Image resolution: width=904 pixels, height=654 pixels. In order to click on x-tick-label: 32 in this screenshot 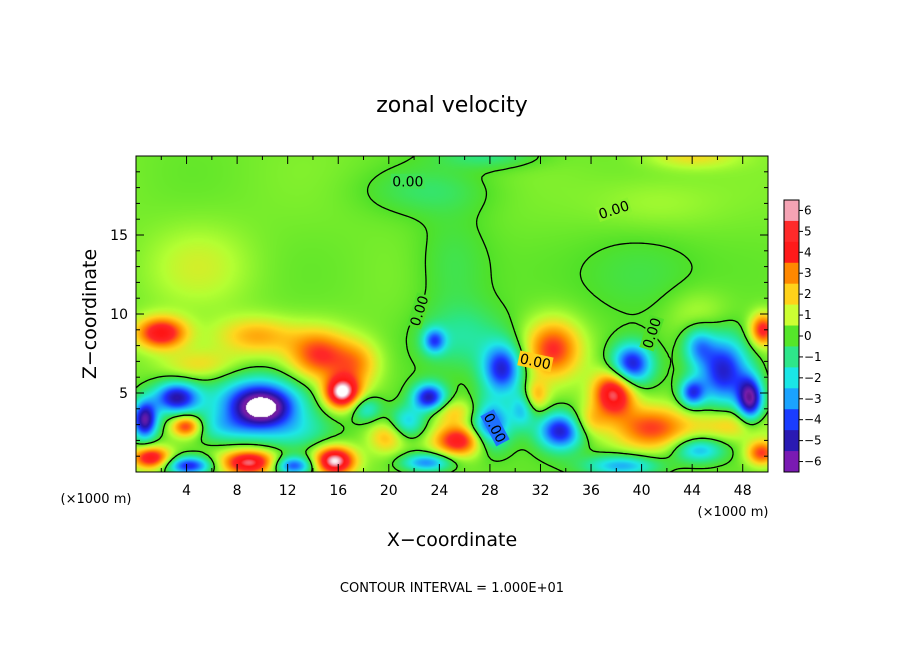, I will do `click(541, 491)`.